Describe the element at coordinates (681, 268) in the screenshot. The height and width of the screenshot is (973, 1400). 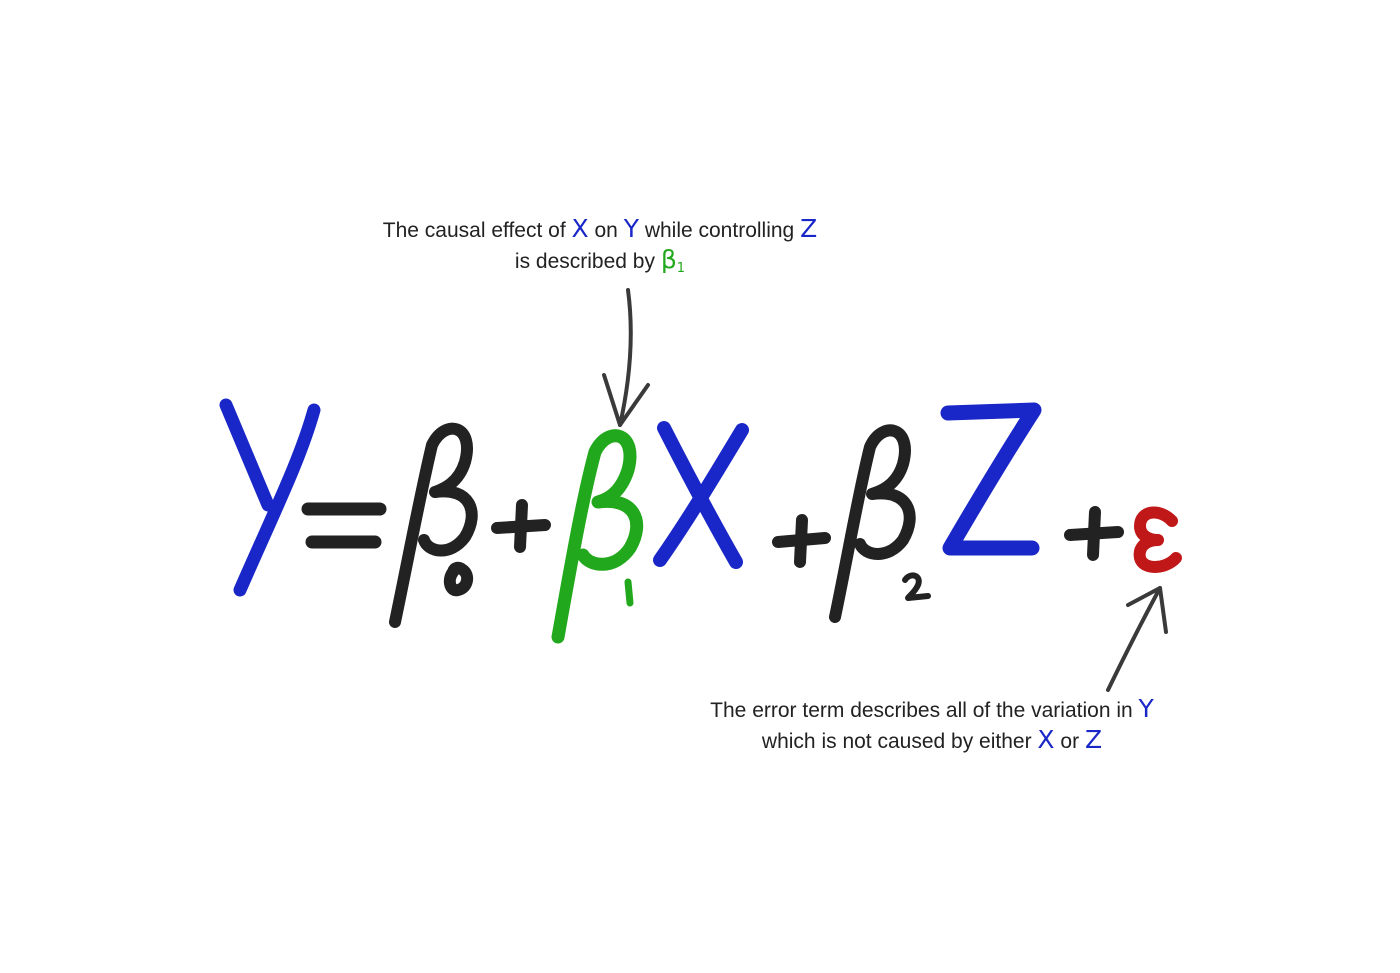
I see `beta-subscript: 1` at that location.